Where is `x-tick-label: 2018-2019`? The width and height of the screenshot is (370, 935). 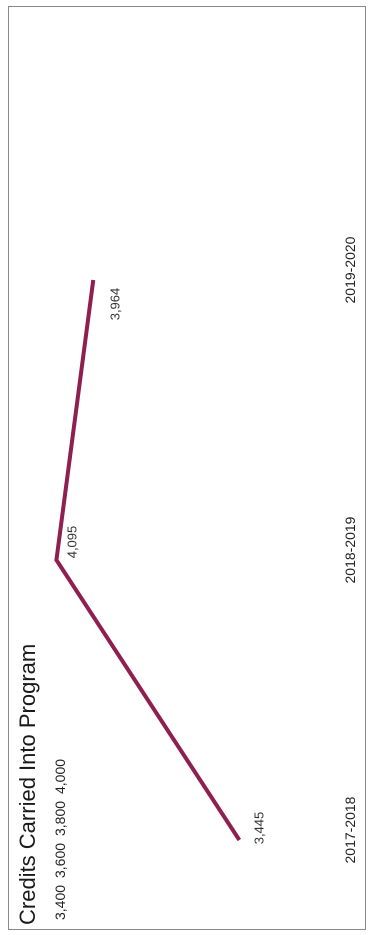
x-tick-label: 2018-2019 is located at coordinates (350, 549).